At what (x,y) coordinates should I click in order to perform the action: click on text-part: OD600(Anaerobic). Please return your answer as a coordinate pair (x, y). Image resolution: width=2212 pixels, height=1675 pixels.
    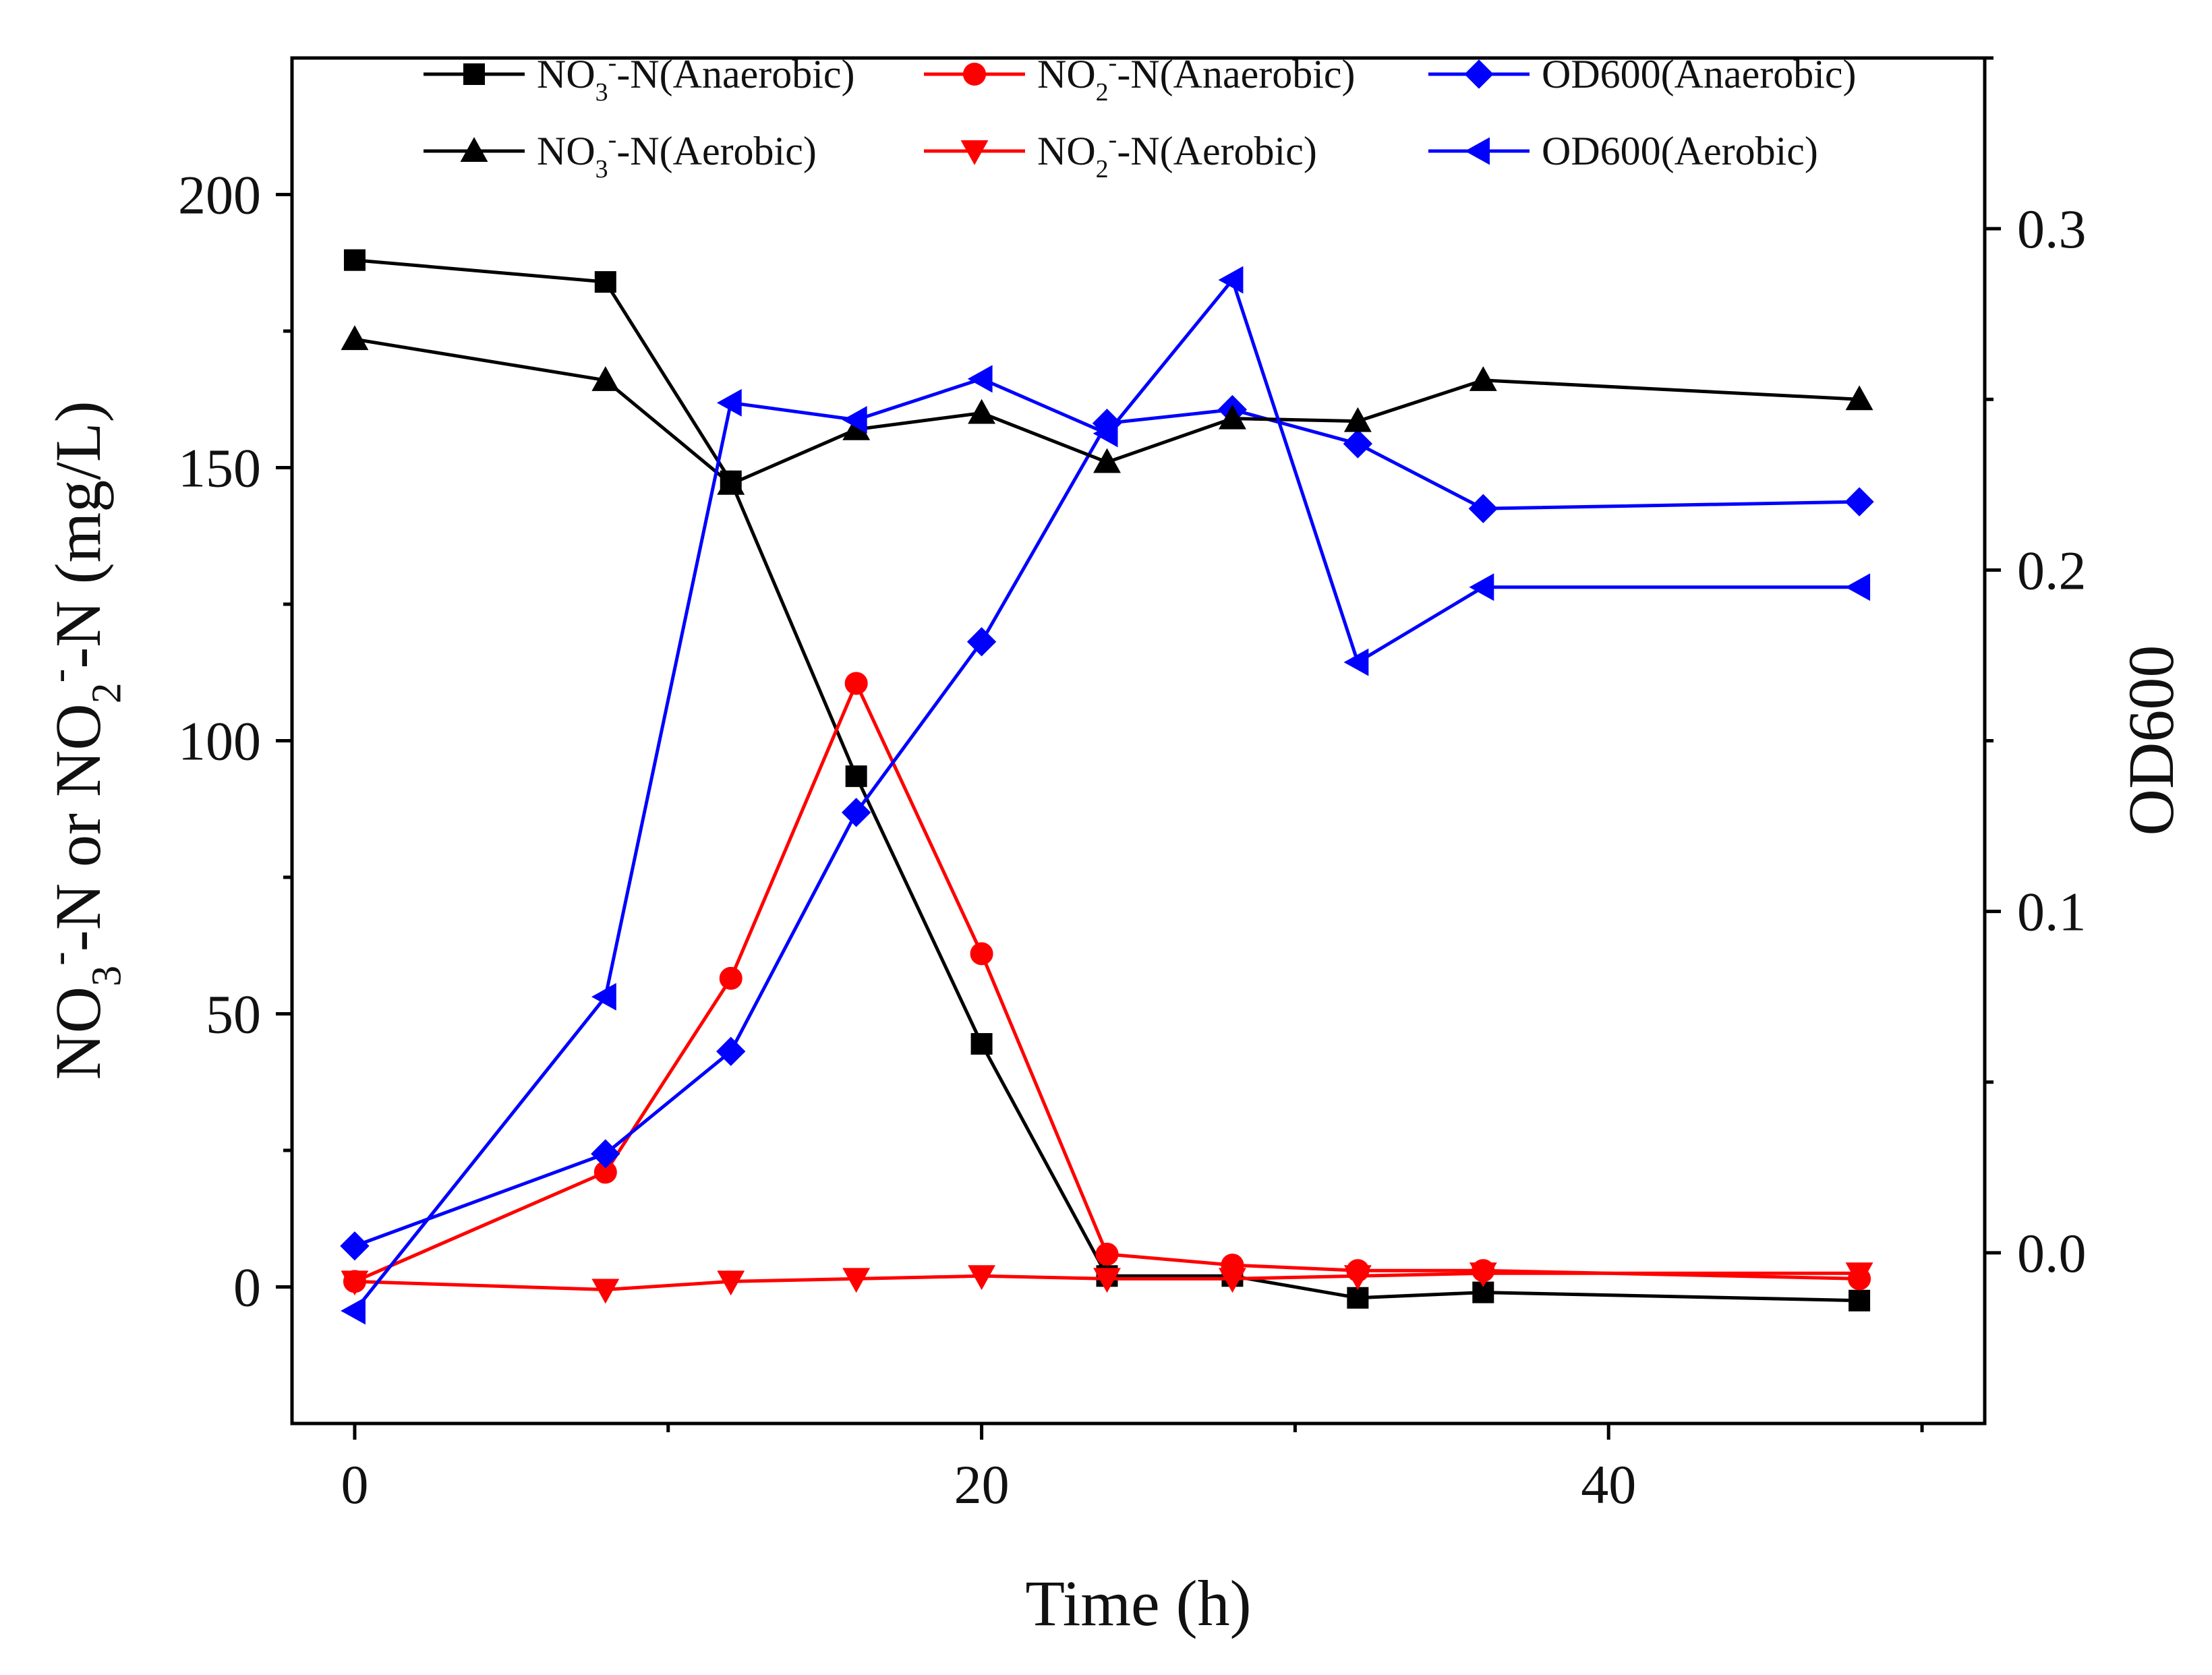
    Looking at the image, I should click on (1699, 74).